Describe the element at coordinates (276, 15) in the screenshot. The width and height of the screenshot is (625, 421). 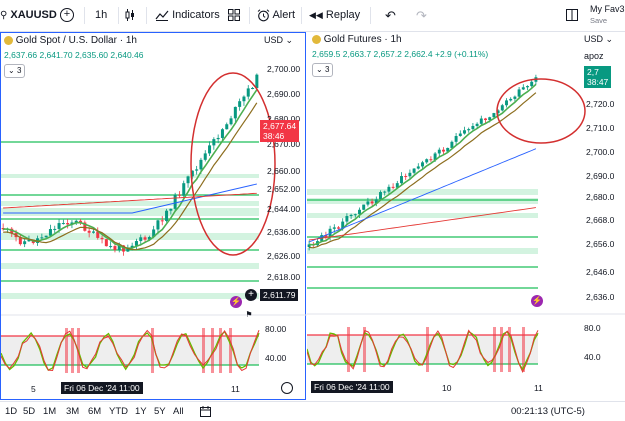
I see `alert-button: Alert` at that location.